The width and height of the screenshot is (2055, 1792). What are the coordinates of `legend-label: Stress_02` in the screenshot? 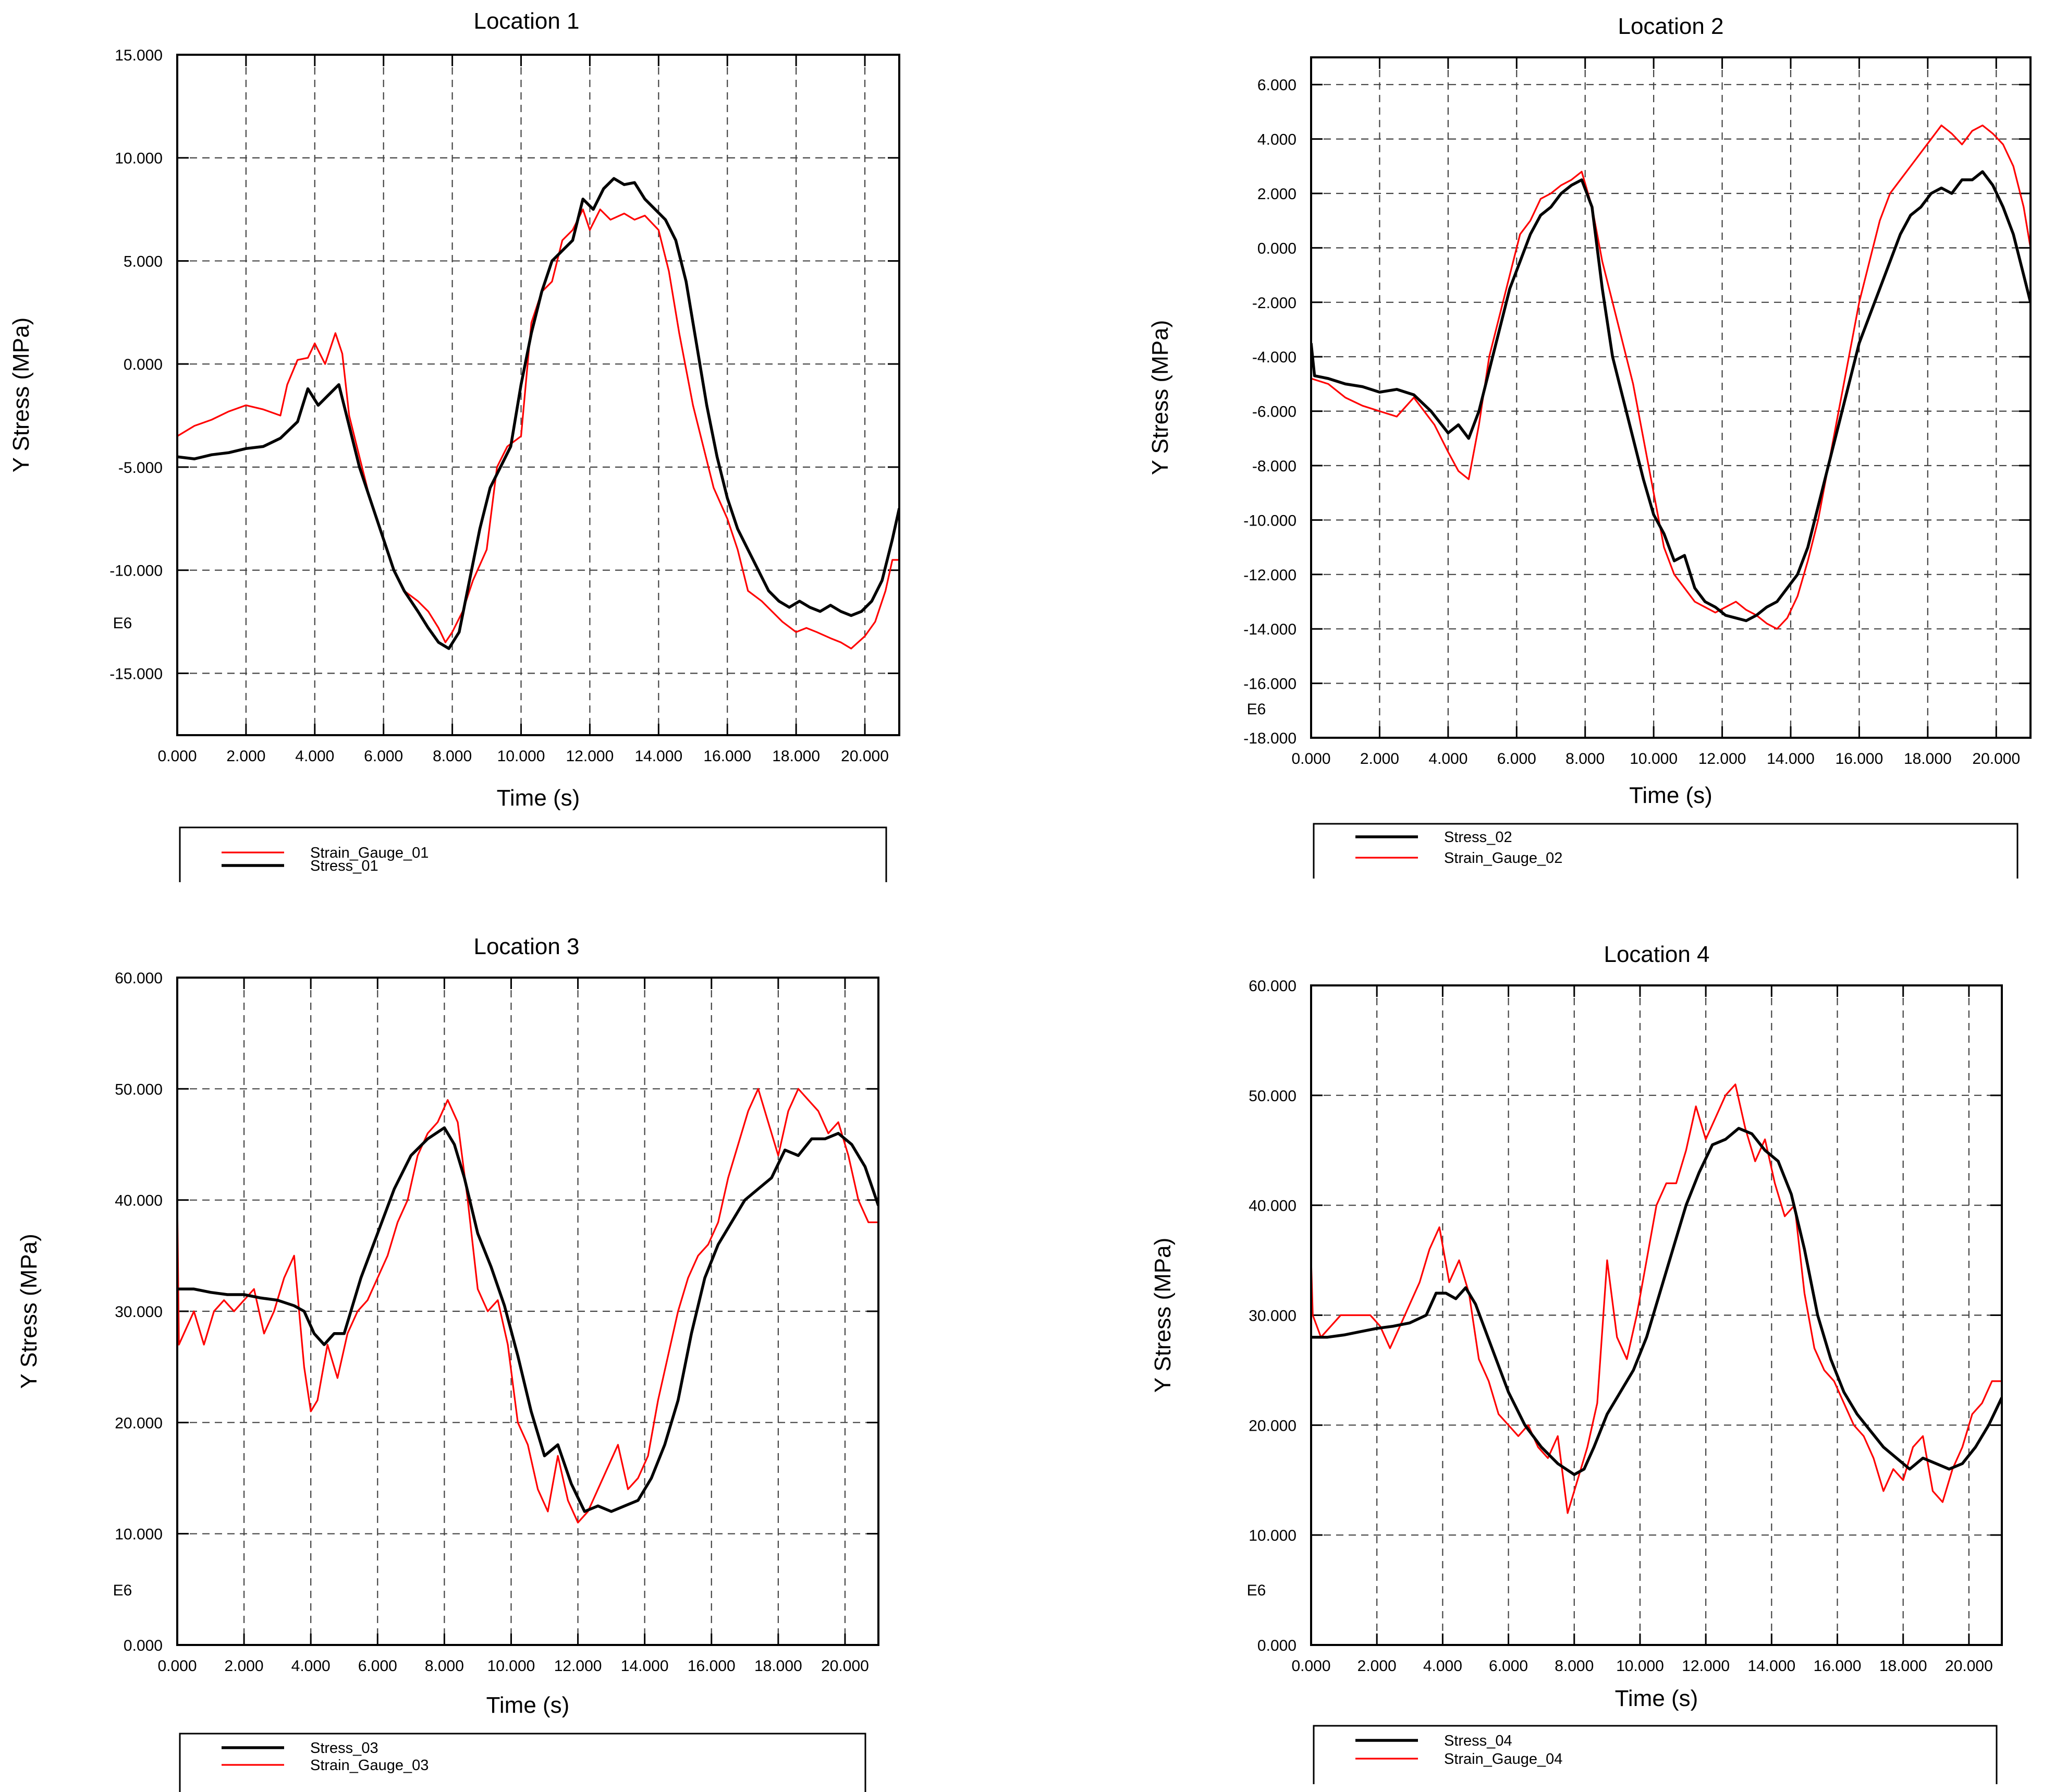 It's located at (1478, 837).